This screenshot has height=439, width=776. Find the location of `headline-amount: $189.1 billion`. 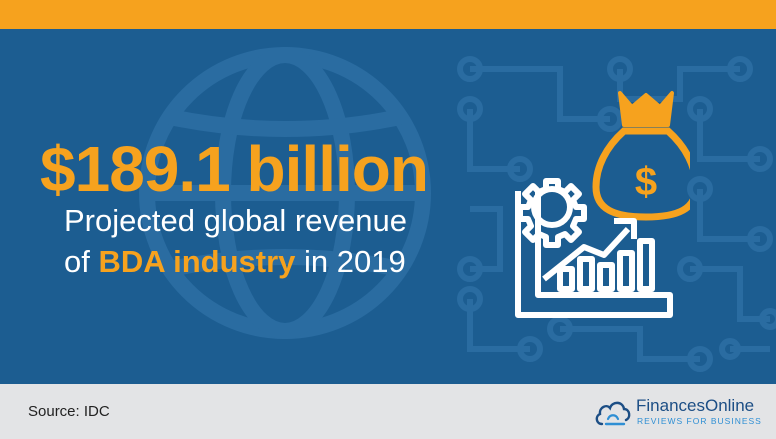

headline-amount: $189.1 billion is located at coordinates (234, 169).